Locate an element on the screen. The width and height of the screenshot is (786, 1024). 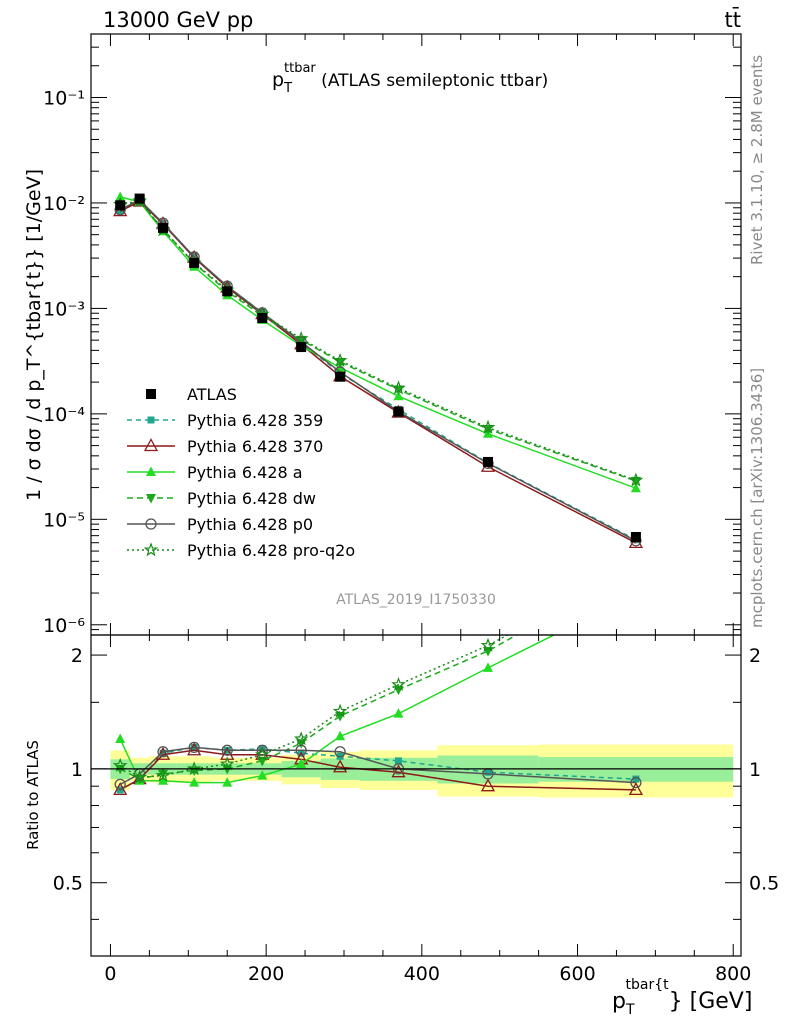
series-3-point-ratio is located at coordinates (163, 774).